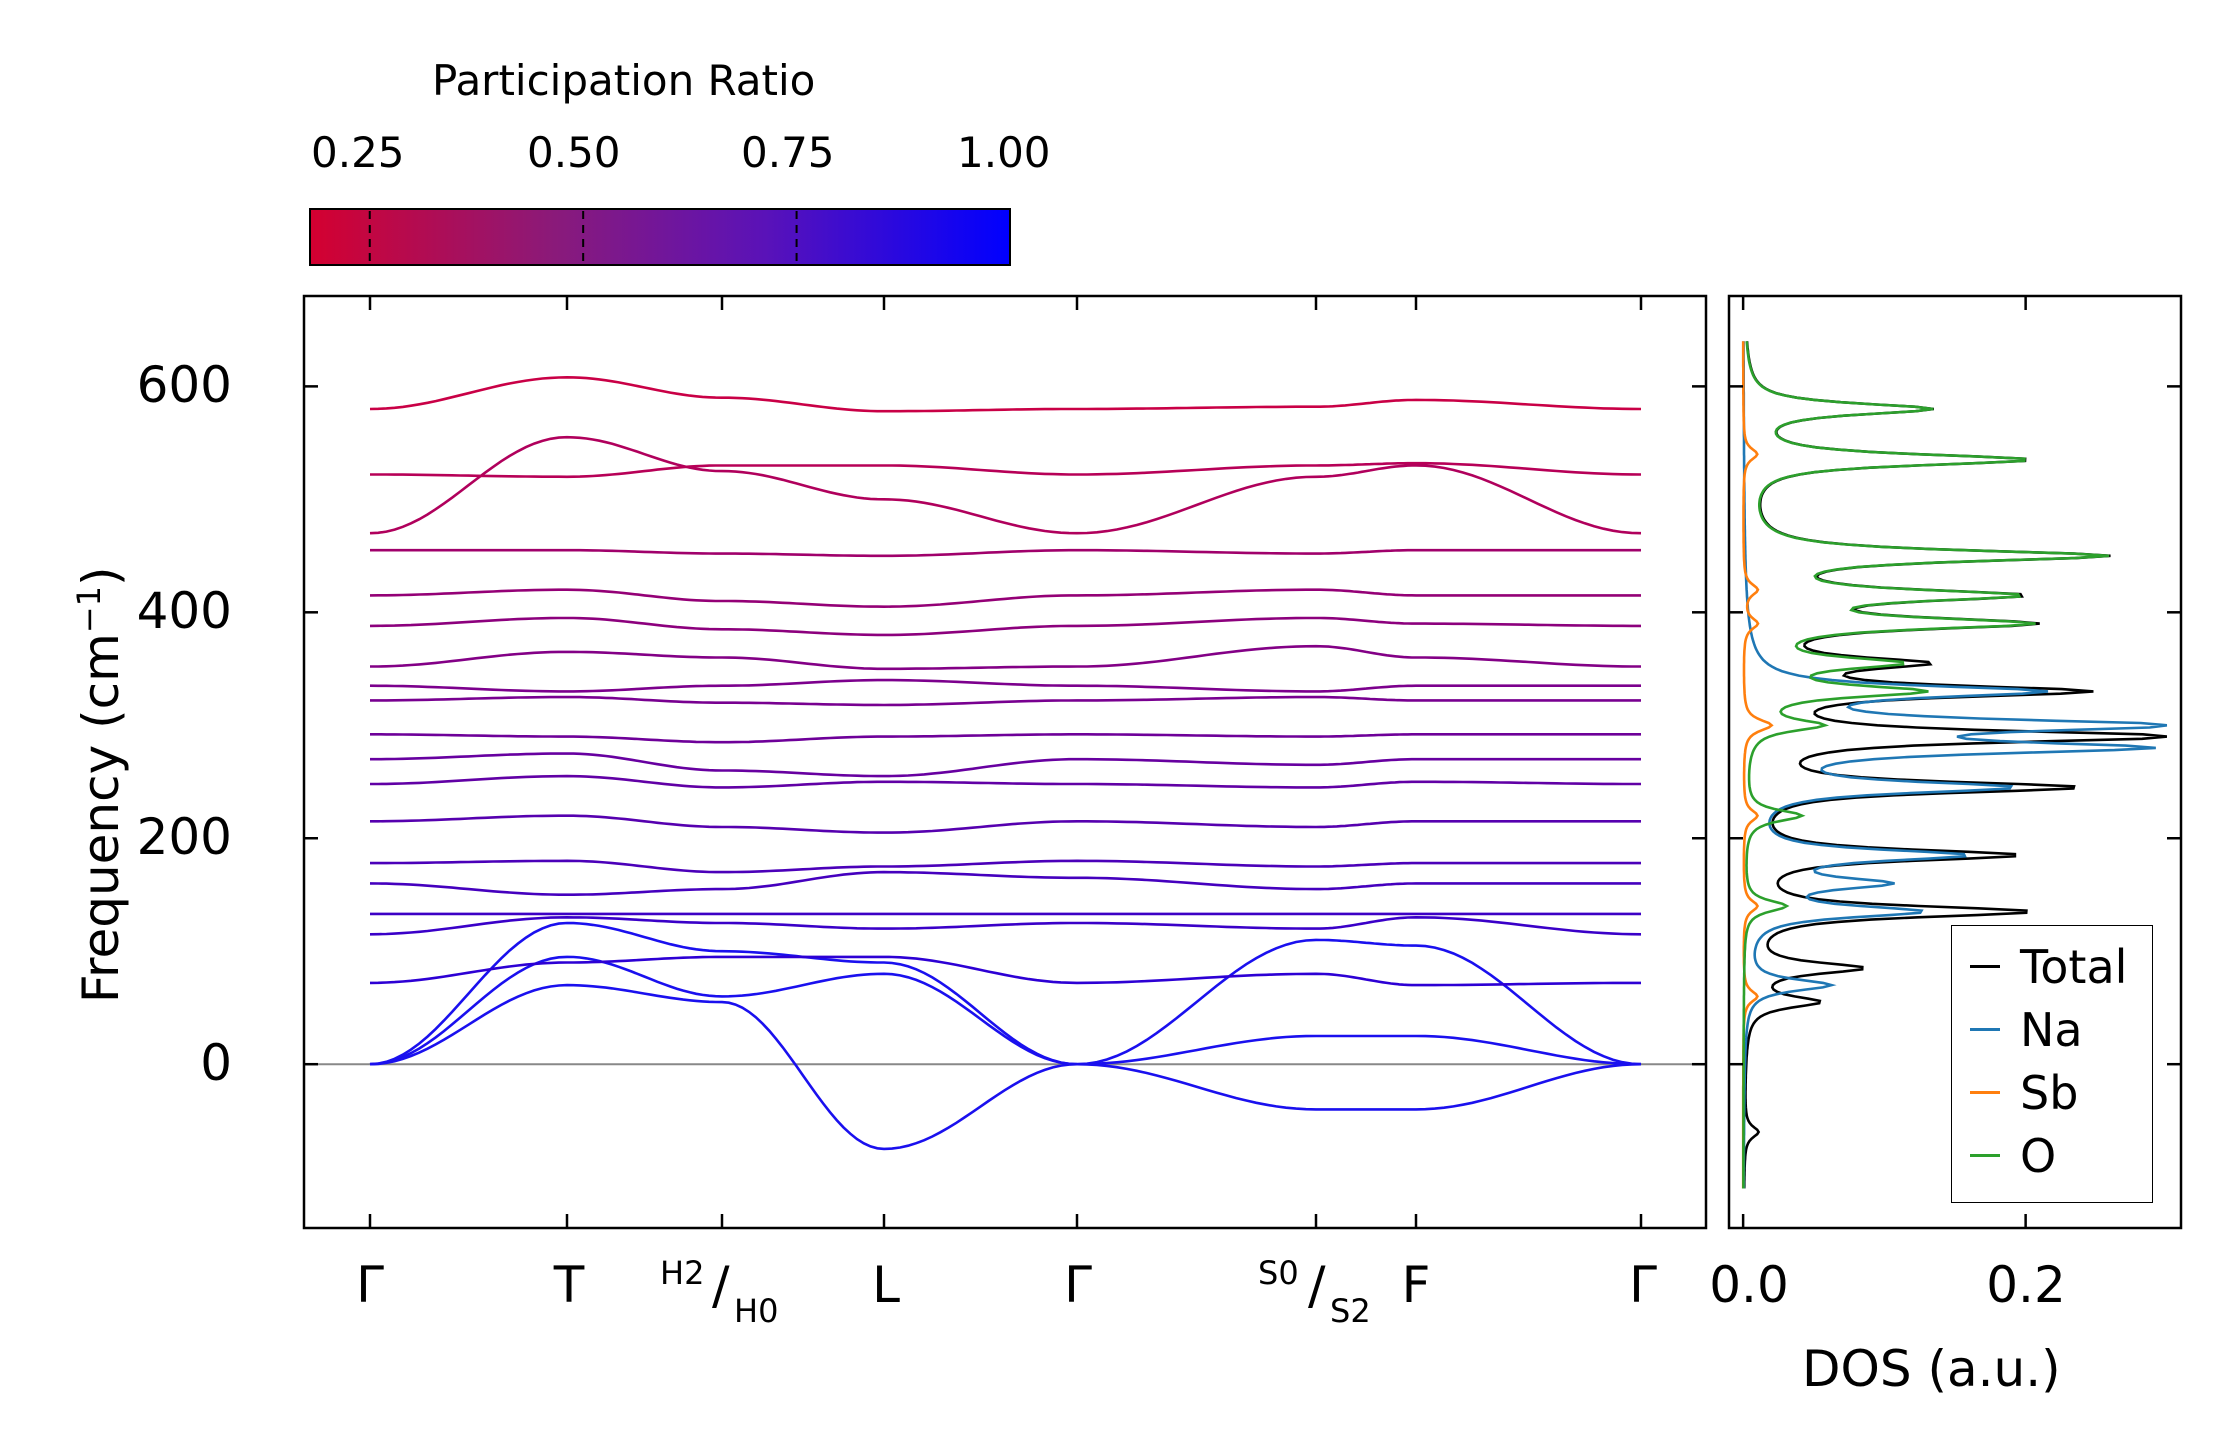 This screenshot has width=2222, height=1455. I want to click on colorbar-title: Participation Ratio, so click(624, 80).